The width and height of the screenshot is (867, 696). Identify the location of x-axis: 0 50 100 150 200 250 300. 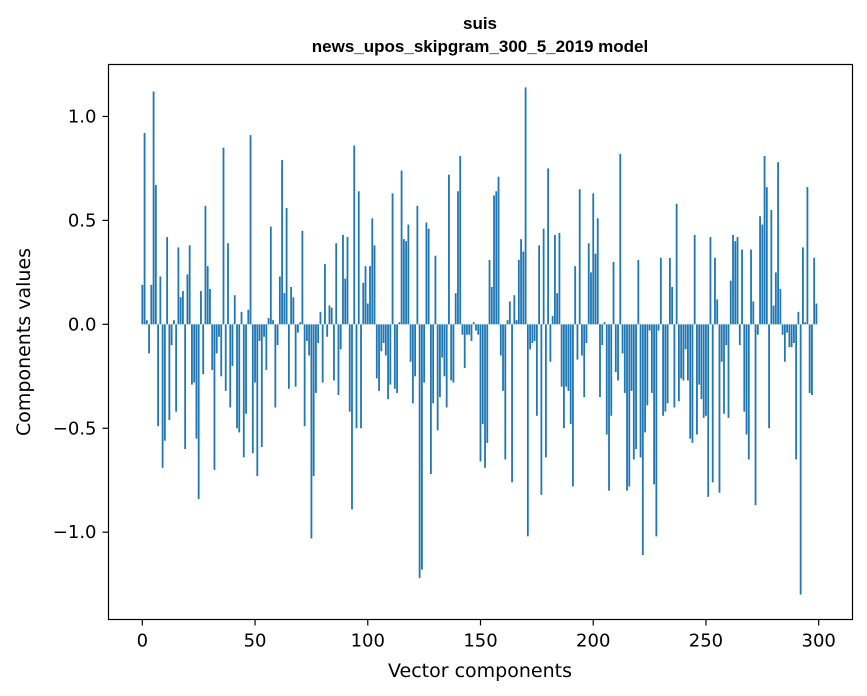
(486, 635).